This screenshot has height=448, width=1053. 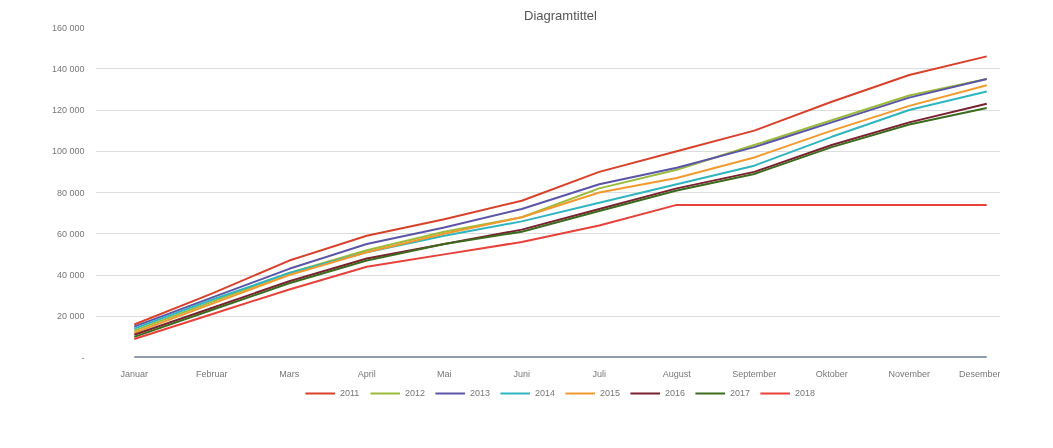 I want to click on legend-label: 2011, so click(x=349, y=393).